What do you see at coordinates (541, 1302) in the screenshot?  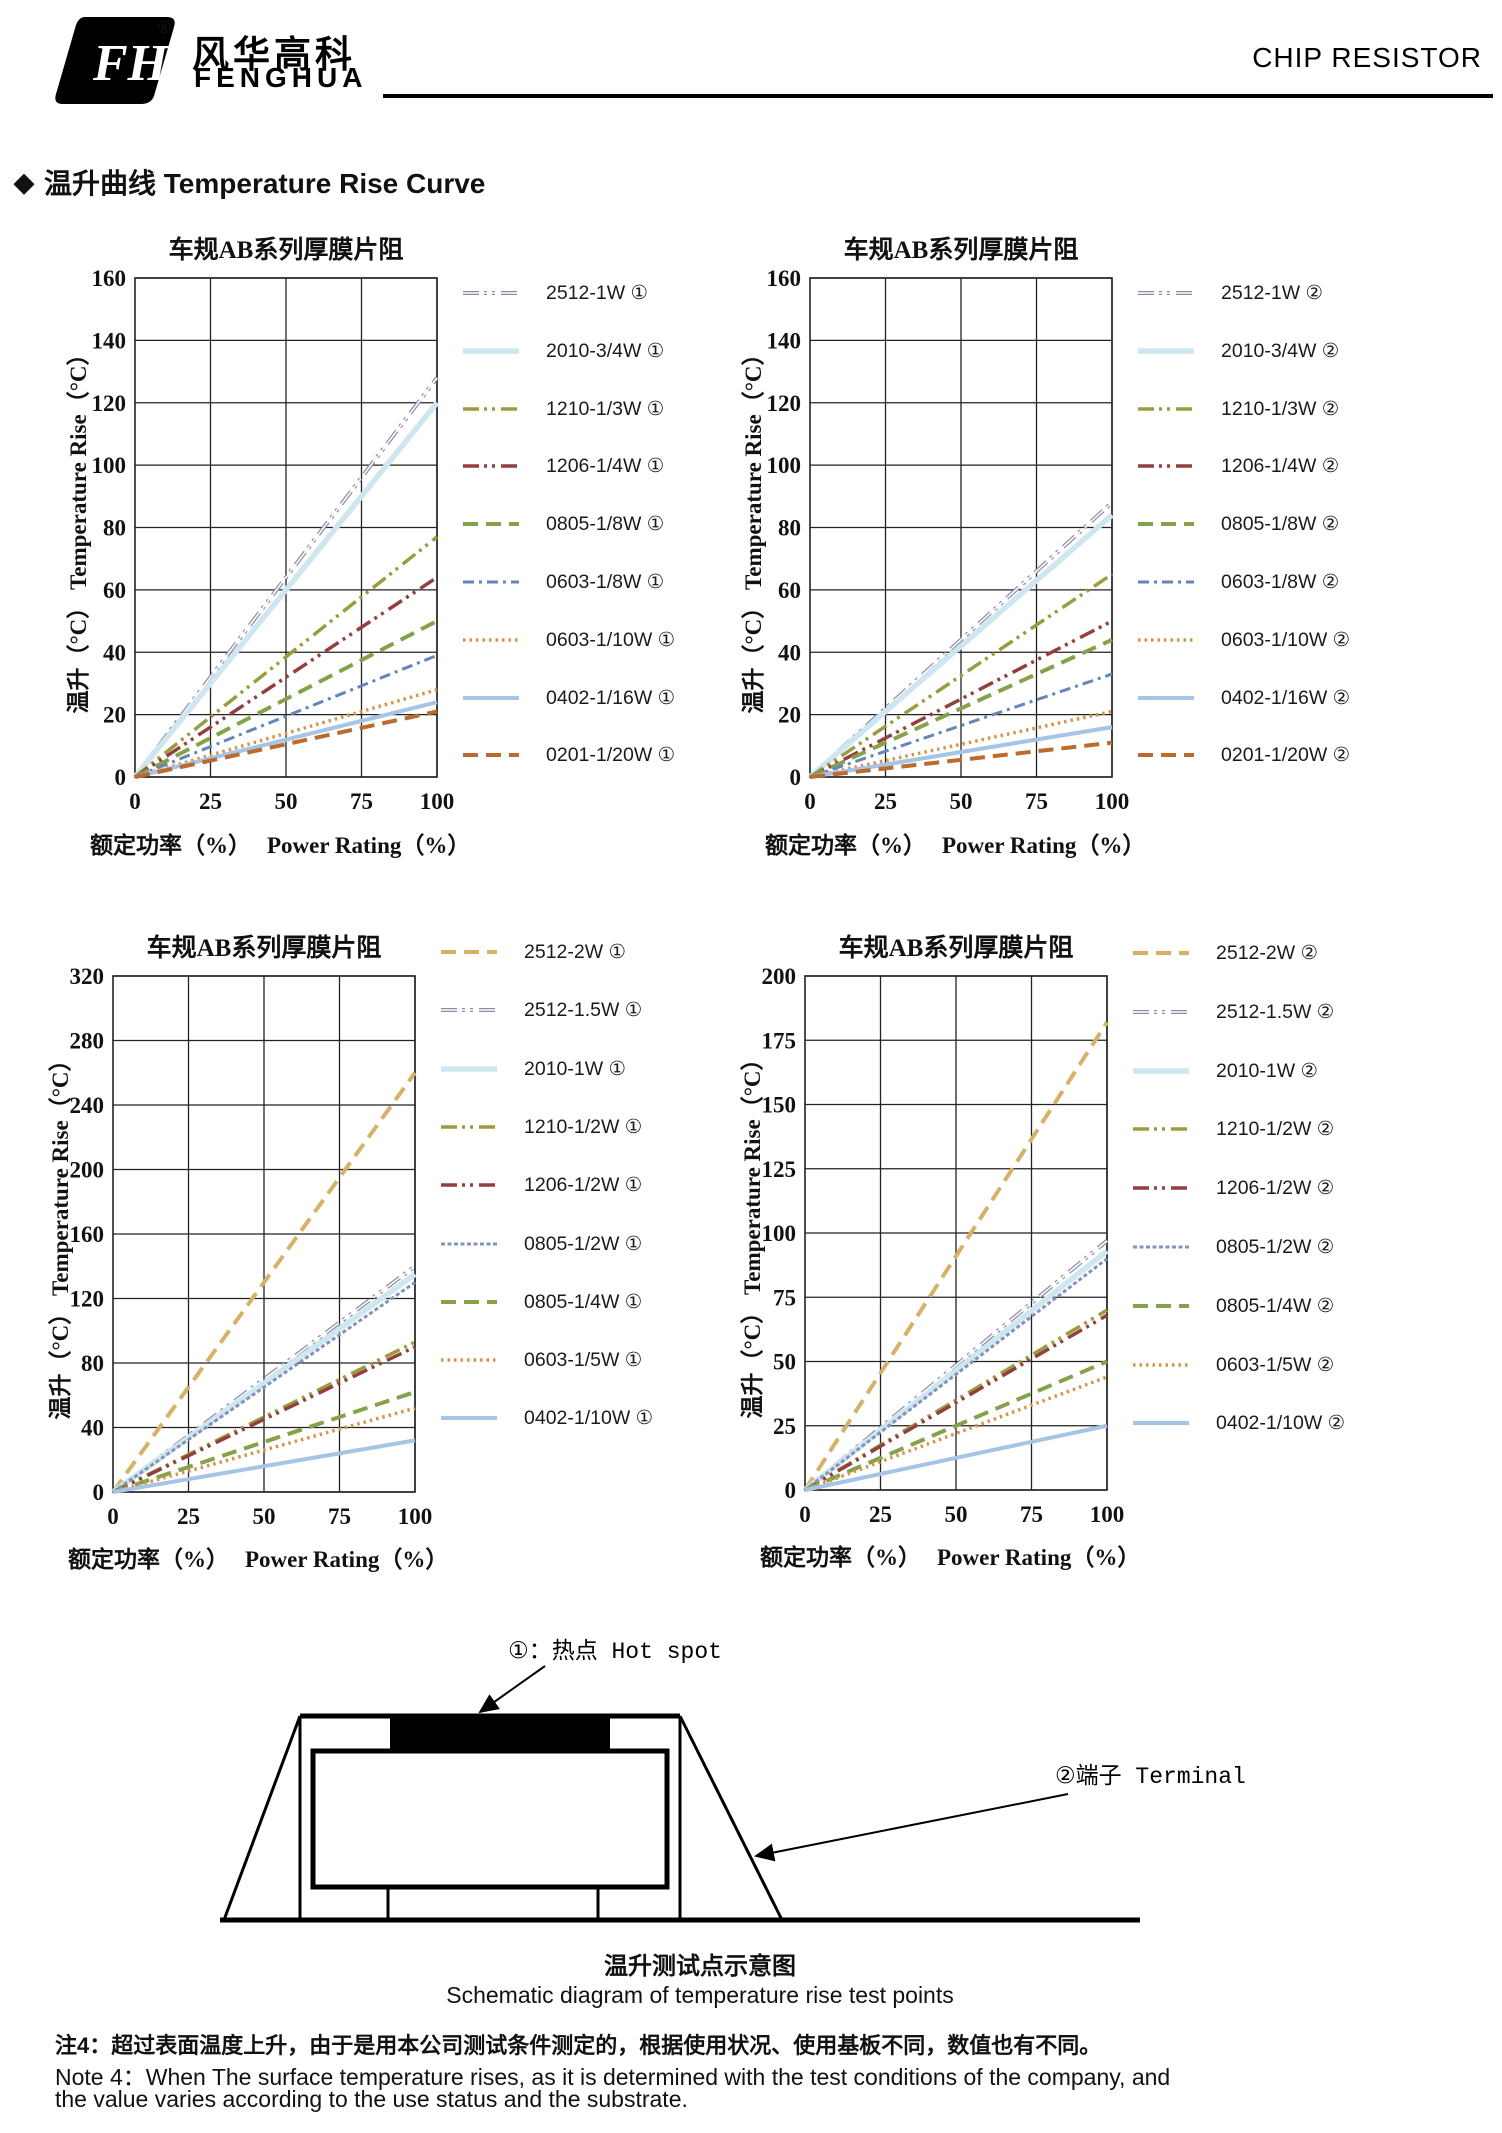 I see `legend-item: 0805-1/4W ①` at bounding box center [541, 1302].